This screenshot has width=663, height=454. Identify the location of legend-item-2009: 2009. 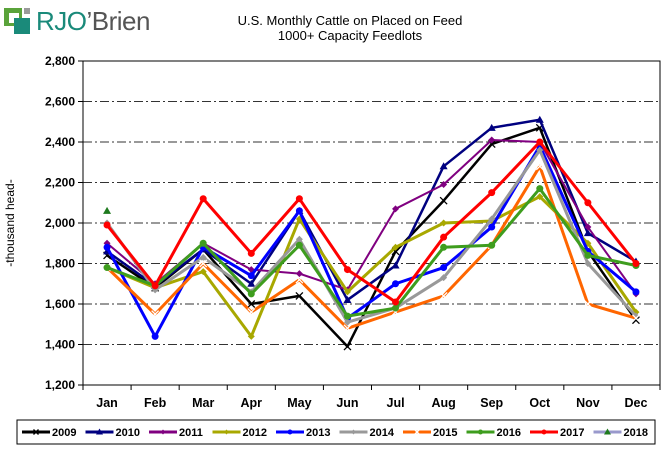
(49, 433).